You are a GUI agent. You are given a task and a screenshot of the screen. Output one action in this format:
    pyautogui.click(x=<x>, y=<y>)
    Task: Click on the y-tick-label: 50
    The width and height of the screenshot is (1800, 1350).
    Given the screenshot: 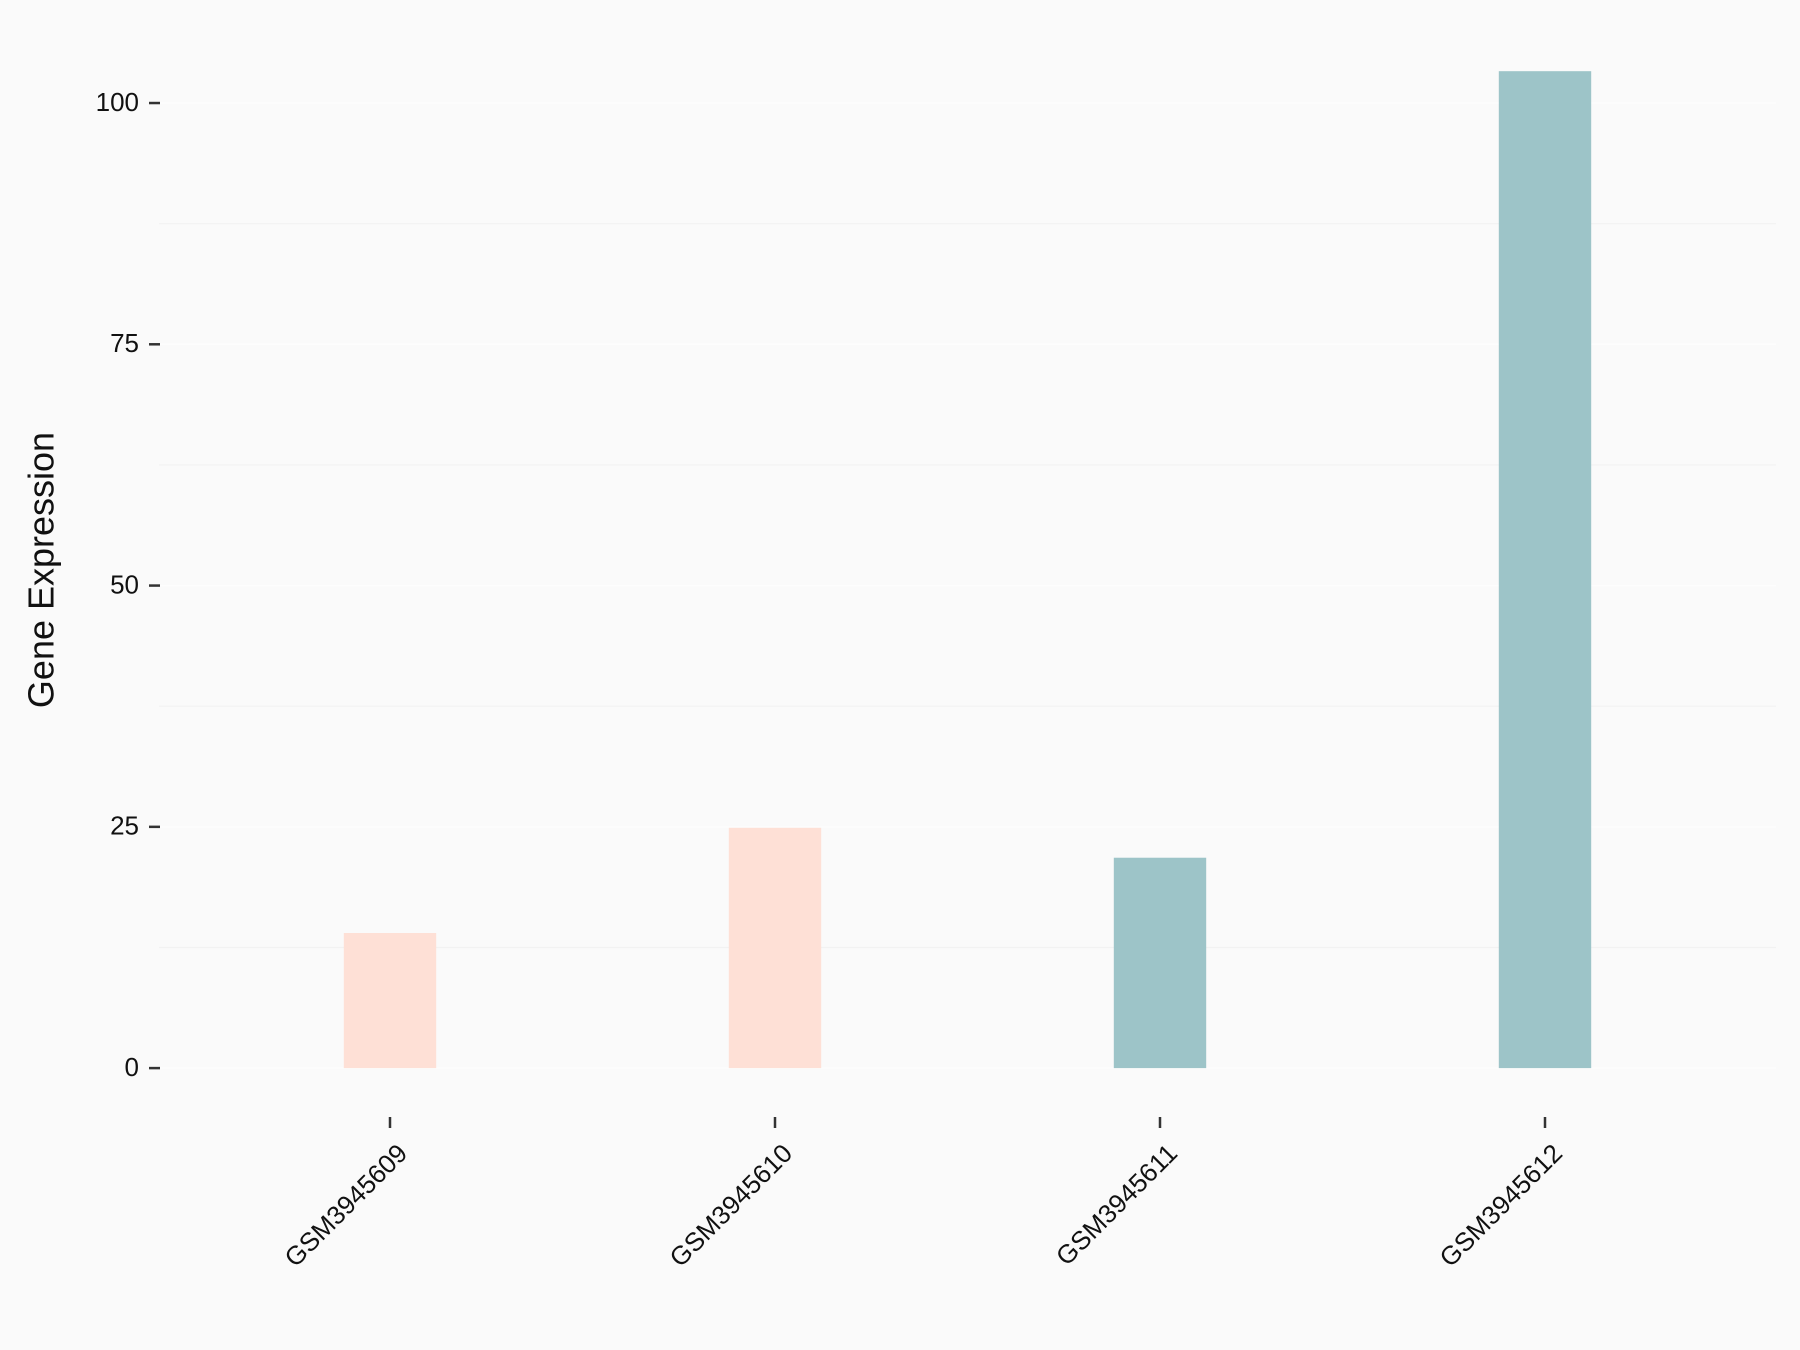 What is the action you would take?
    pyautogui.click(x=124, y=584)
    